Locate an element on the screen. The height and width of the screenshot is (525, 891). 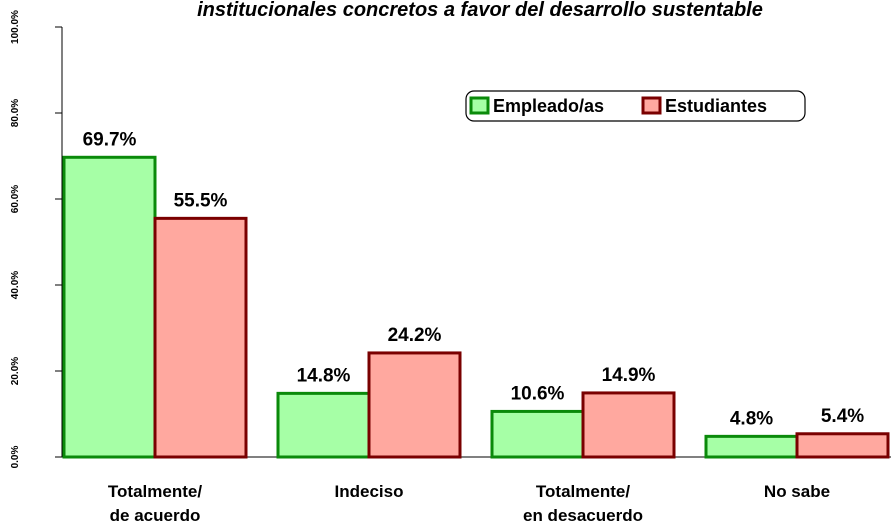
value-label: 10.6% is located at coordinates (538, 393).